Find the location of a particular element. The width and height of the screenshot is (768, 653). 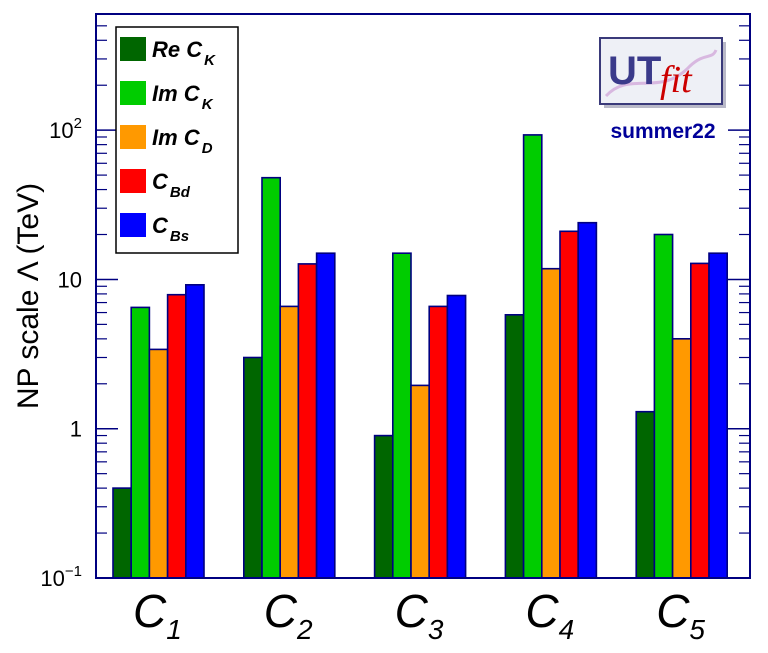

logo-subtitle: summer22 is located at coordinates (662, 131).